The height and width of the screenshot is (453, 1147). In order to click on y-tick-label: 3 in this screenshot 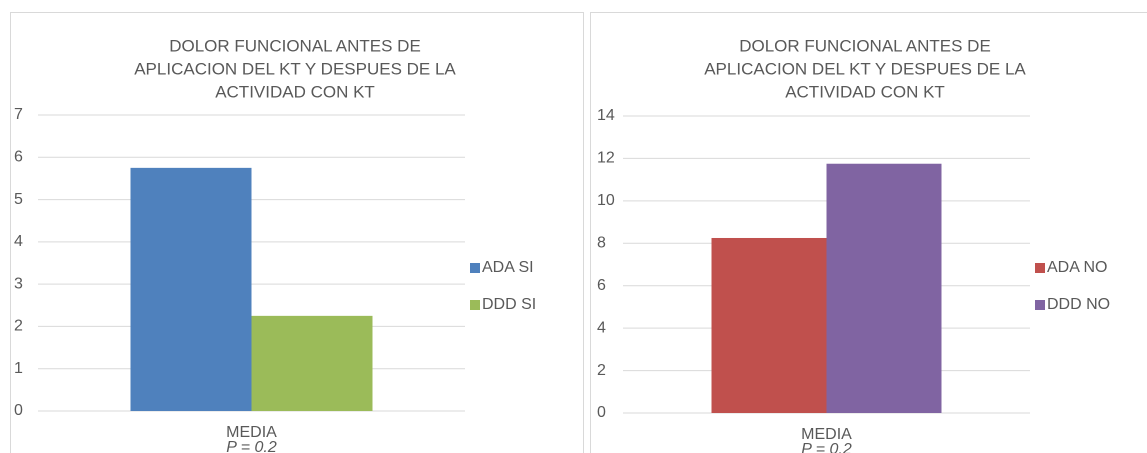, I will do `click(18, 283)`.